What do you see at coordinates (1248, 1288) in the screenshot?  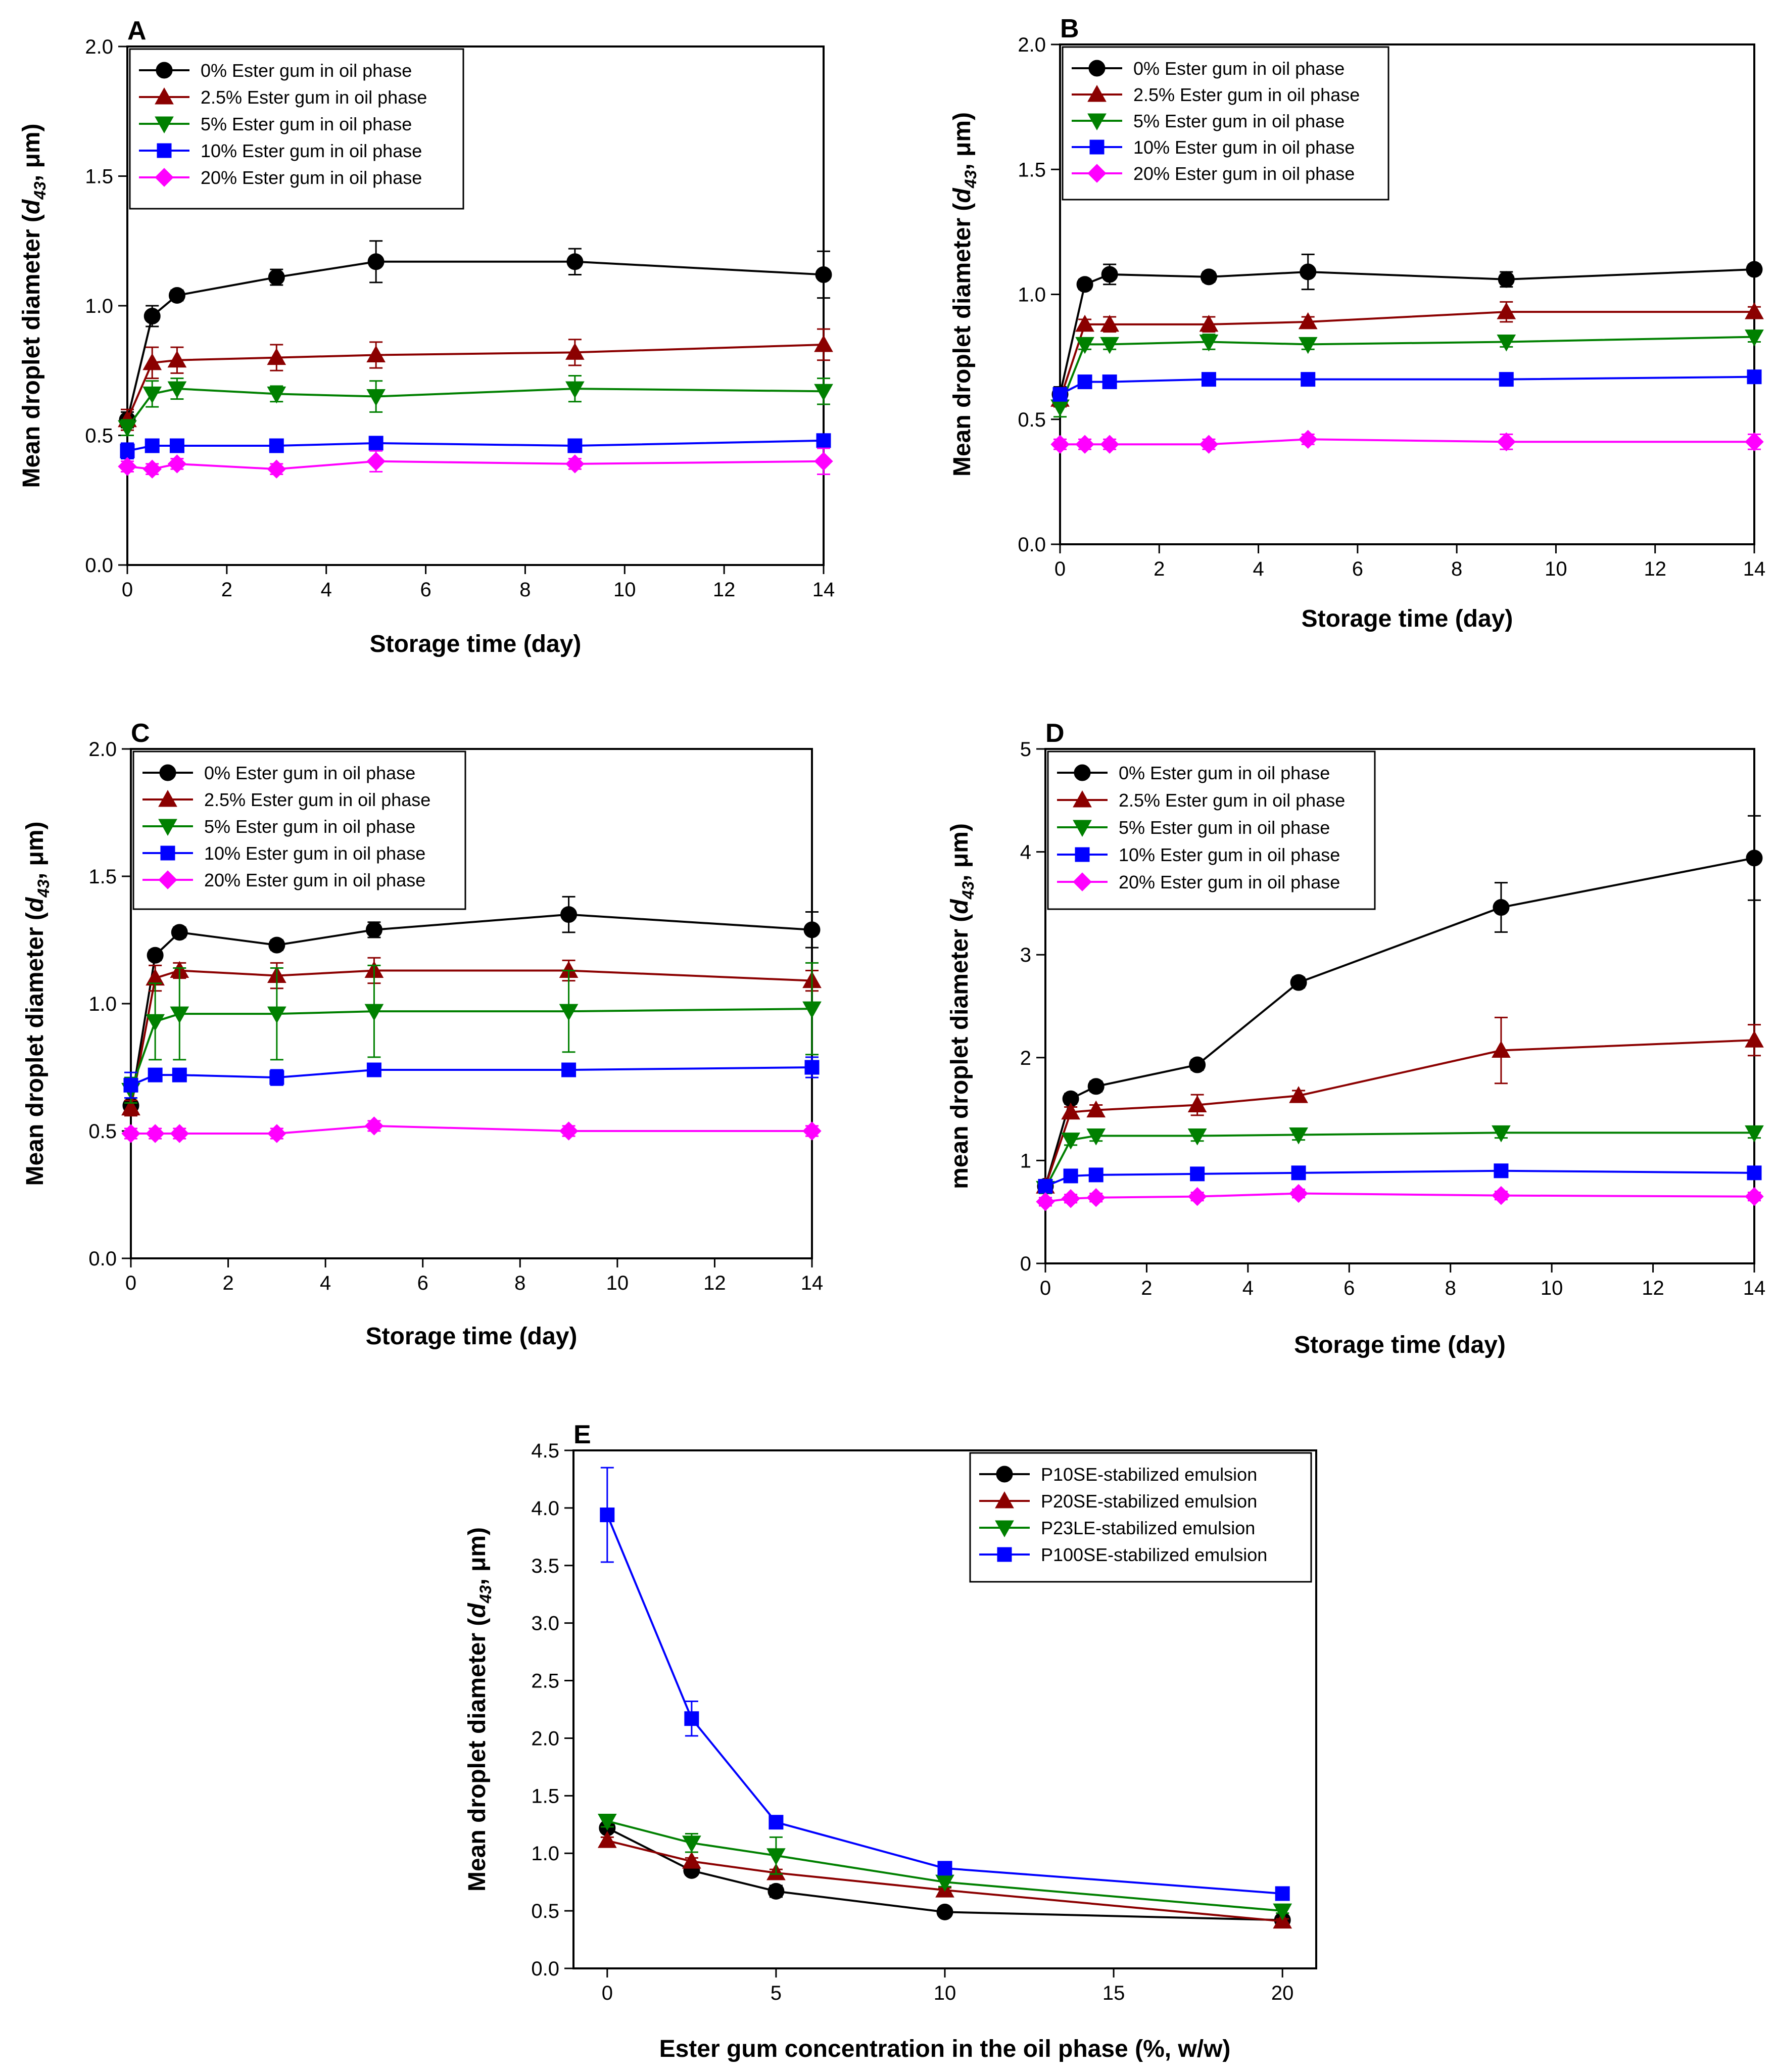 I see `x-tick-label: 4` at bounding box center [1248, 1288].